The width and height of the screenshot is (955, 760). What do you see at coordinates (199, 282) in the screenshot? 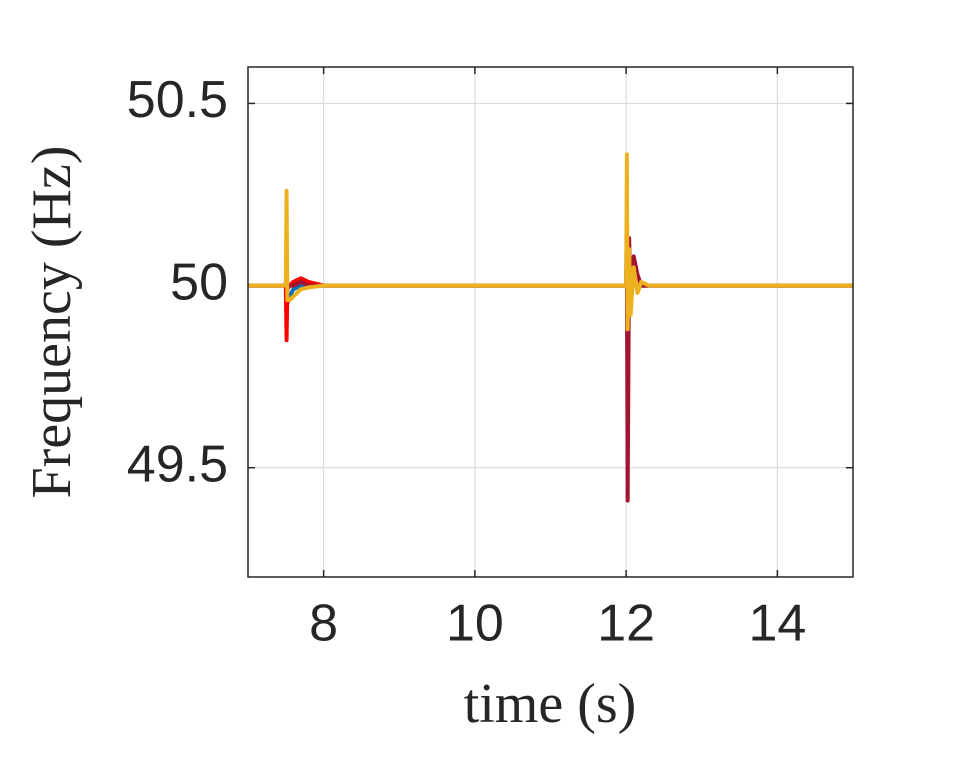
I see `y-tick-label: 50` at bounding box center [199, 282].